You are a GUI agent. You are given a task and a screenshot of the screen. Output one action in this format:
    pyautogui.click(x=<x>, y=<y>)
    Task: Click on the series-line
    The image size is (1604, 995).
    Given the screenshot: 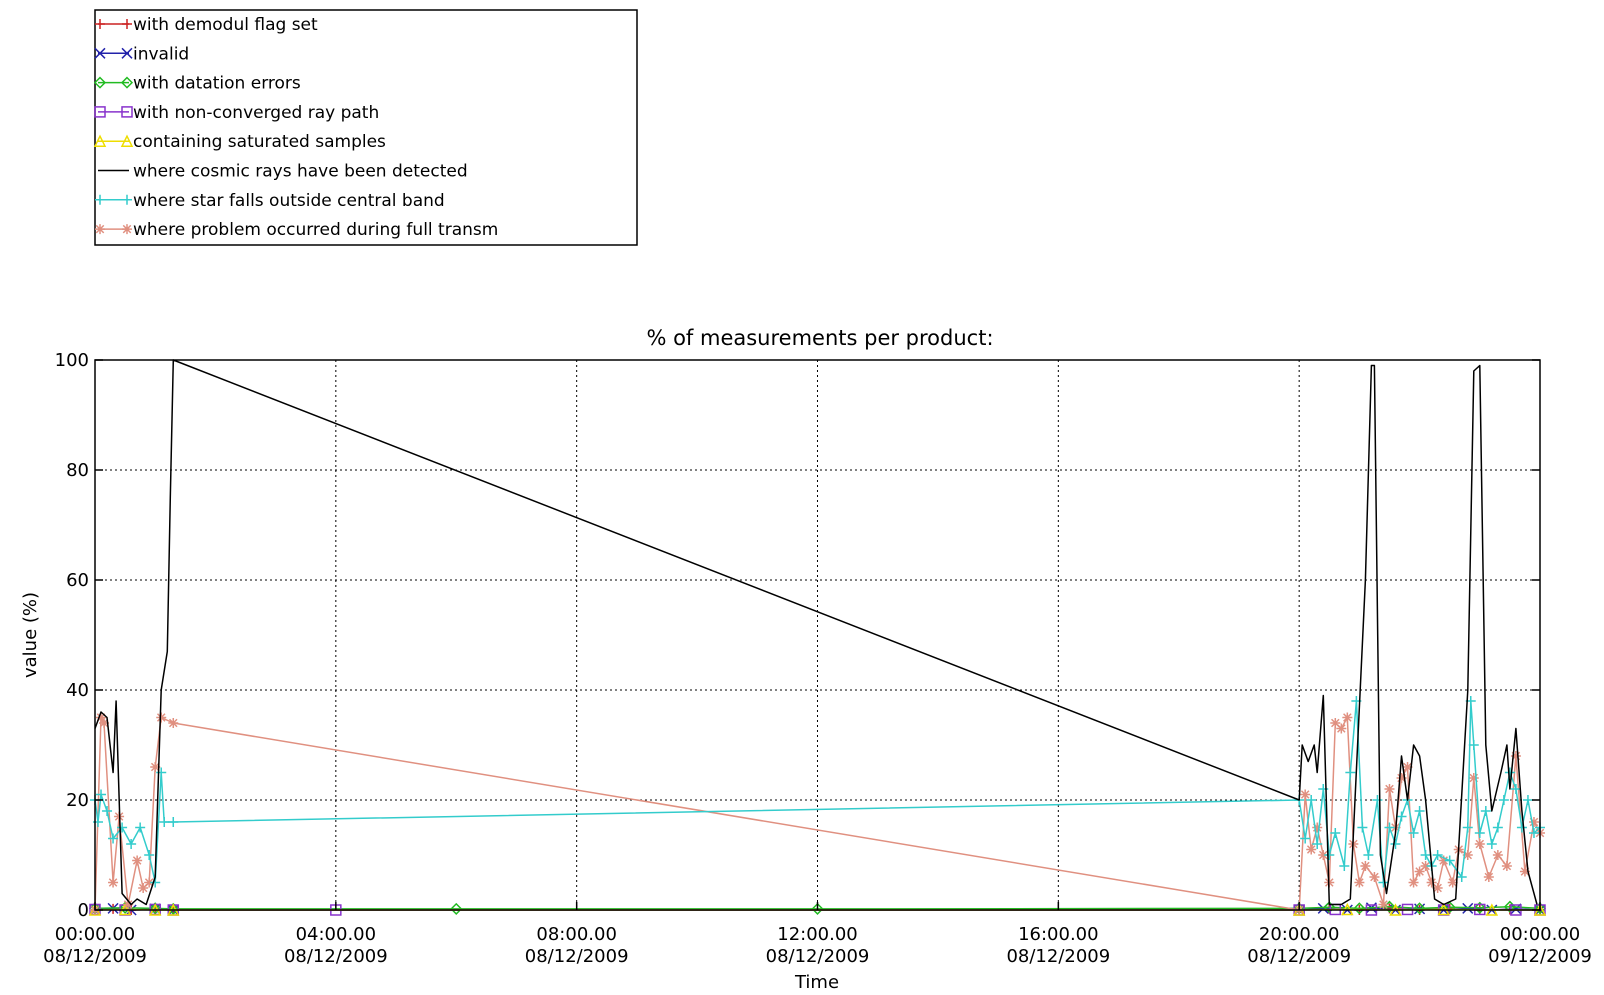 What is the action you would take?
    pyautogui.click(x=817, y=907)
    